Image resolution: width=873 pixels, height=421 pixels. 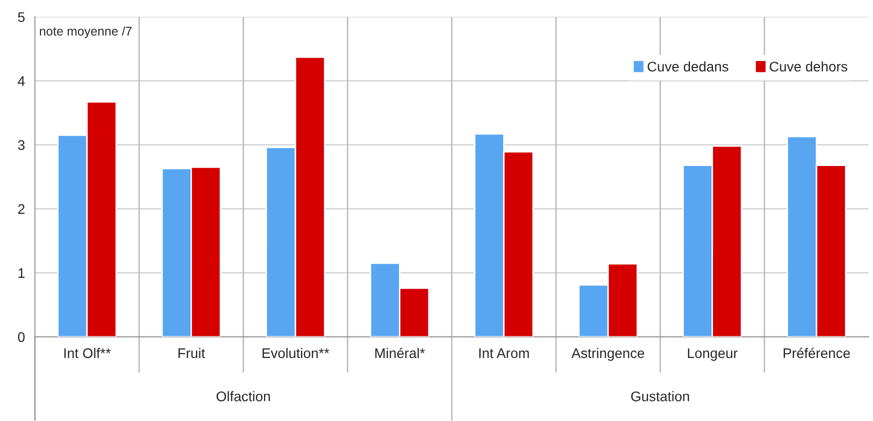 What do you see at coordinates (809, 66) in the screenshot?
I see `legend-label: Cuve dehors` at bounding box center [809, 66].